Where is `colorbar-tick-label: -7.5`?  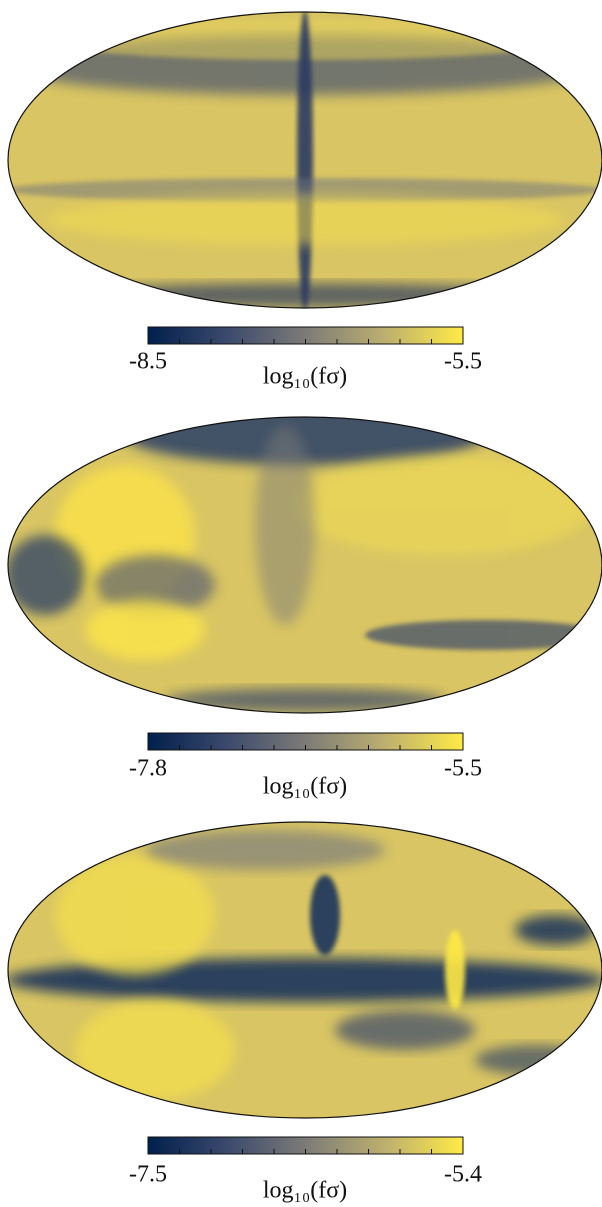
colorbar-tick-label: -7.5 is located at coordinates (148, 1175).